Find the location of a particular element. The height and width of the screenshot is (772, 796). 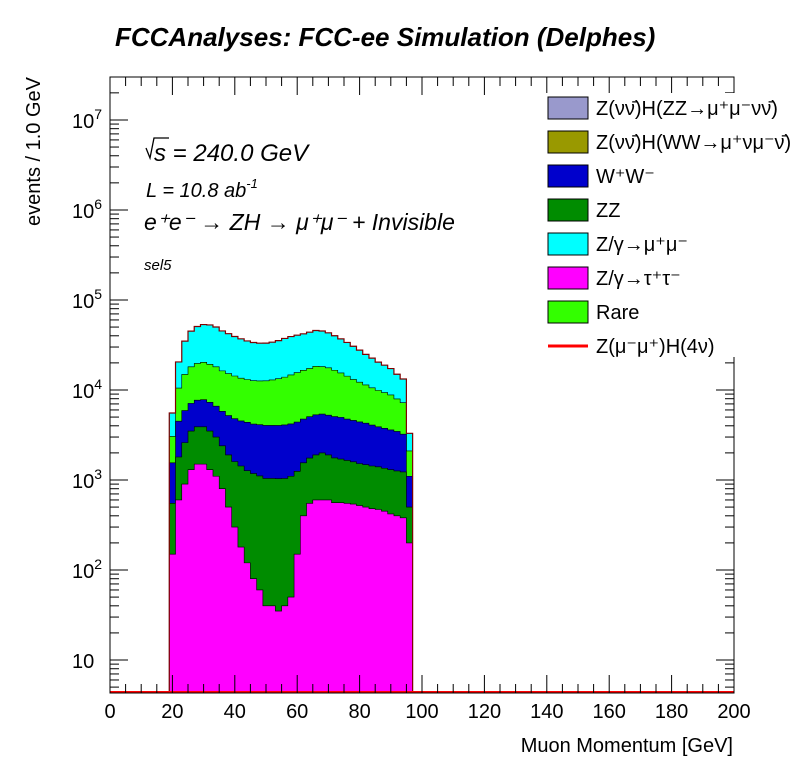

x-tick-label: 120 is located at coordinates (484, 712).